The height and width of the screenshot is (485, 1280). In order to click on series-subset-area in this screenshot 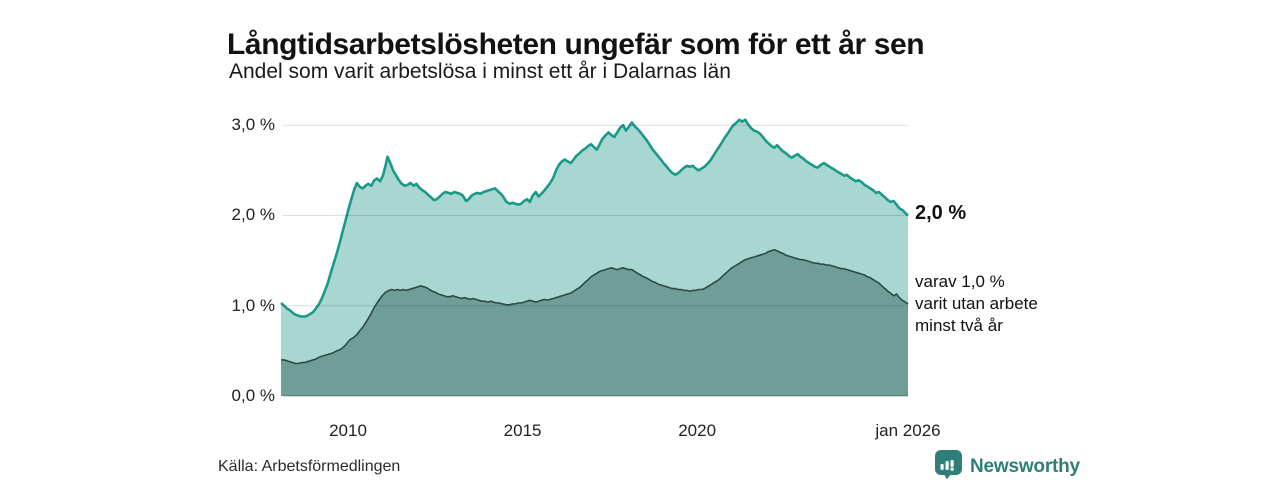, I will do `click(594, 322)`.